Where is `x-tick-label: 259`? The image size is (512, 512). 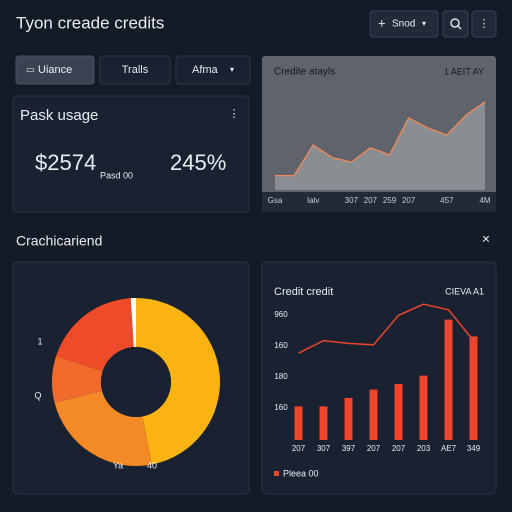
x-tick-label: 259 is located at coordinates (390, 200).